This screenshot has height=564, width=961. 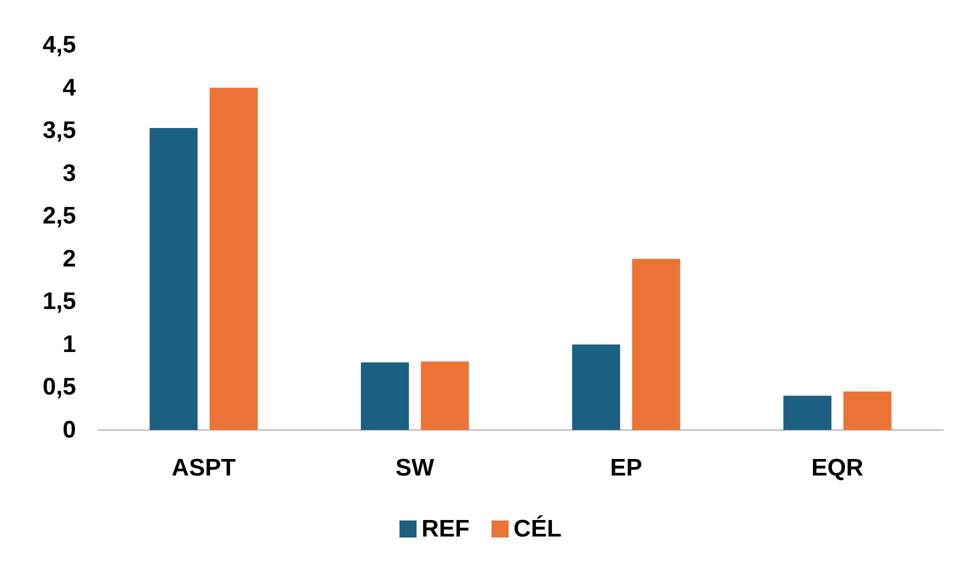 What do you see at coordinates (204, 468) in the screenshot?
I see `x-tick-label: ASPT` at bounding box center [204, 468].